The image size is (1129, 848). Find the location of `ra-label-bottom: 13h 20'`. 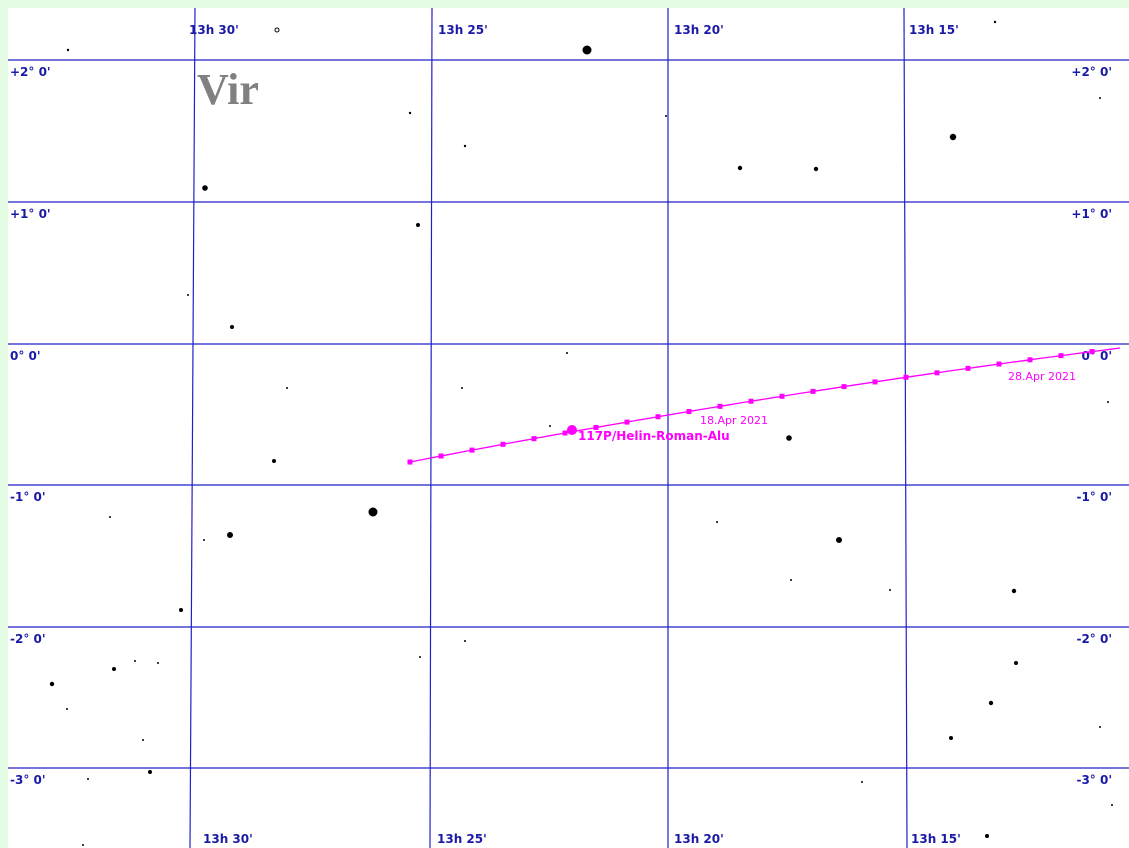

ra-label-bottom: 13h 20' is located at coordinates (699, 839).